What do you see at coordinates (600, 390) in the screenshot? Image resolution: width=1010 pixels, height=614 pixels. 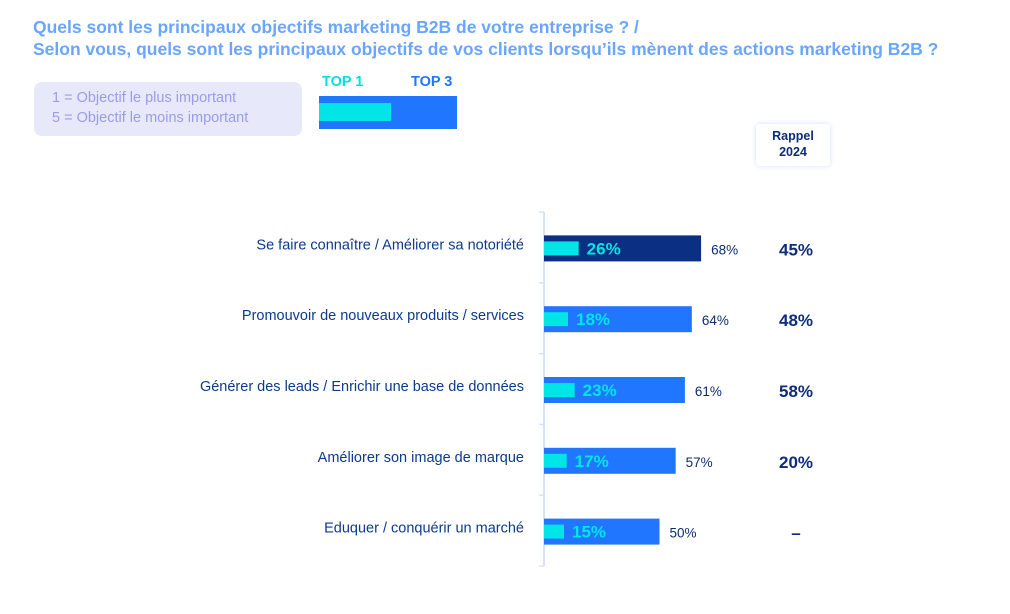 I see `top1-value-label: 23%` at bounding box center [600, 390].